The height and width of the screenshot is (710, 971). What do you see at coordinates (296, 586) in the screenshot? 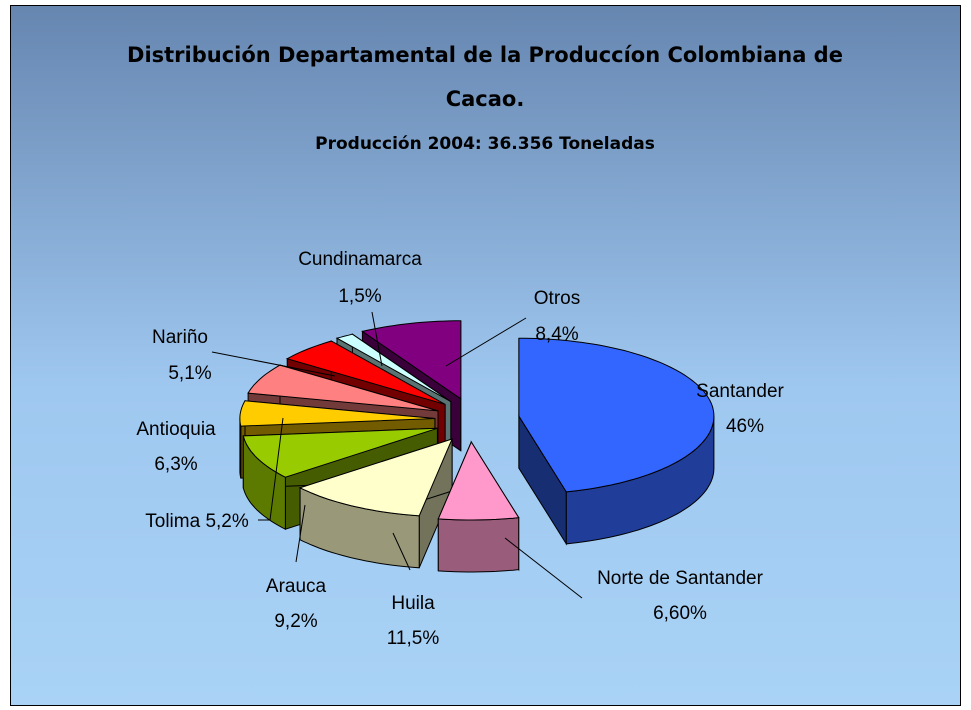
I see `slice-label: Arauca` at bounding box center [296, 586].